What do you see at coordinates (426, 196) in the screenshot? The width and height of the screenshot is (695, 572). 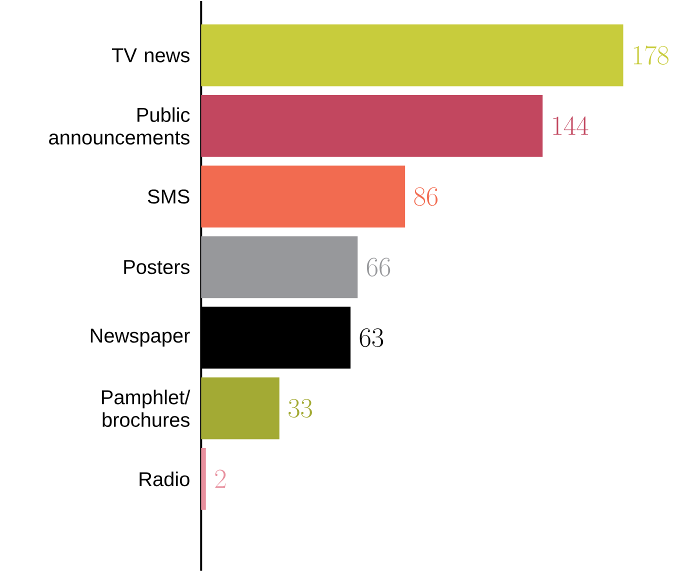 I see `data-label: 86` at bounding box center [426, 196].